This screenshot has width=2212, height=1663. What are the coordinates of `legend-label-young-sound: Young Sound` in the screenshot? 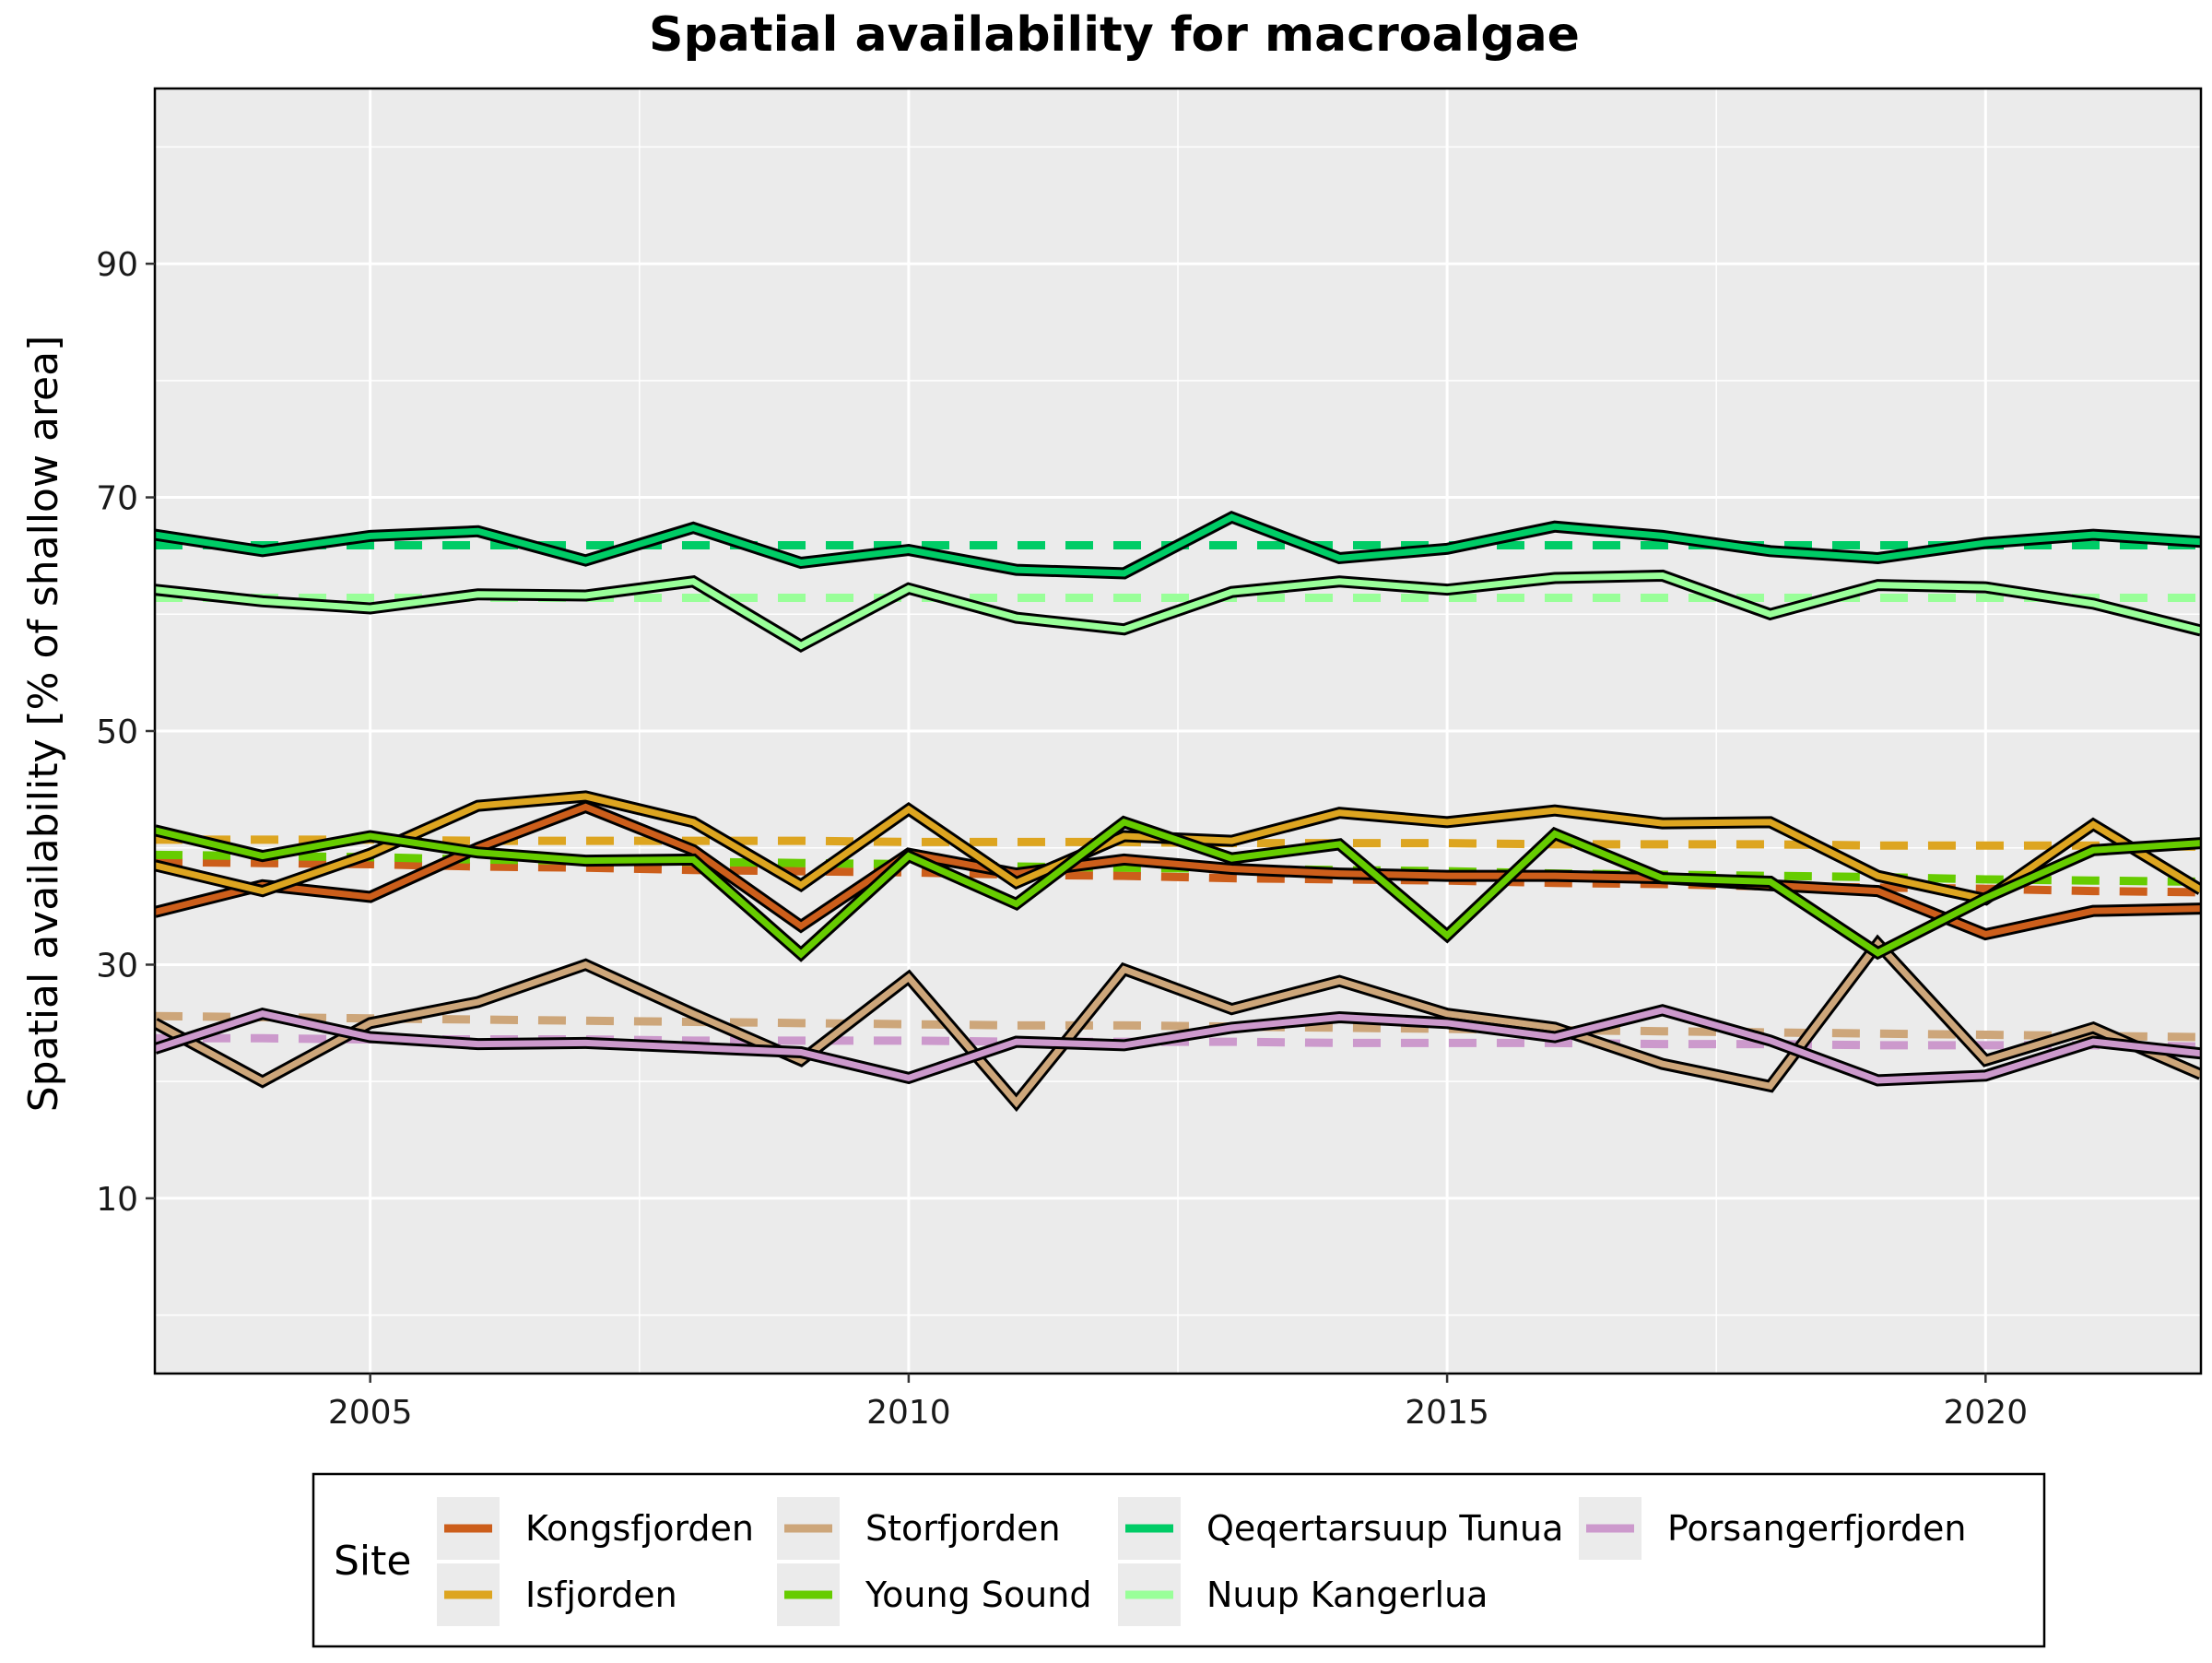 It's located at (978, 1595).